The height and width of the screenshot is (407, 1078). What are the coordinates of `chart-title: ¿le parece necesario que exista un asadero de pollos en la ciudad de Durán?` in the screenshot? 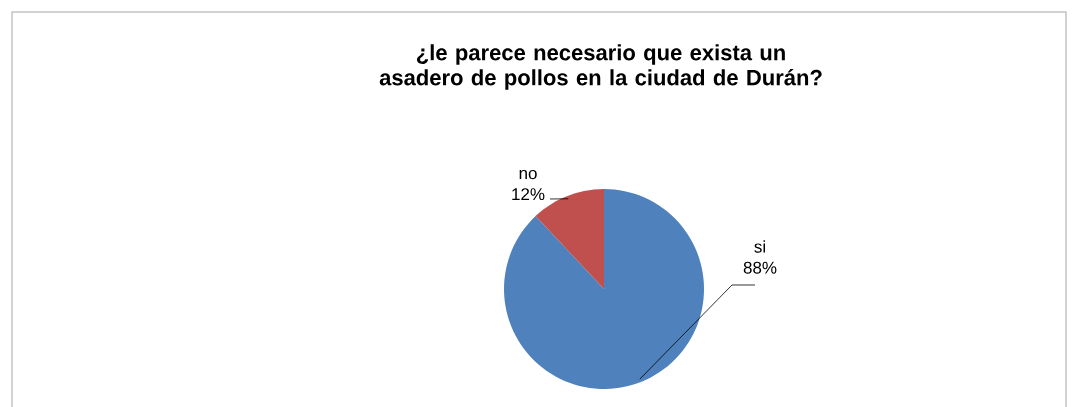 It's located at (600, 67).